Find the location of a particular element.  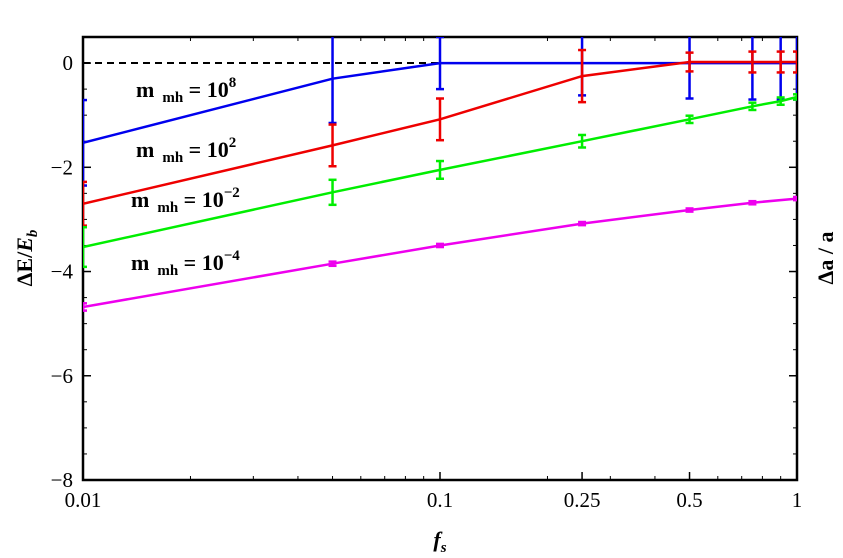

y-tick-label: −8 is located at coordinates (62, 480).